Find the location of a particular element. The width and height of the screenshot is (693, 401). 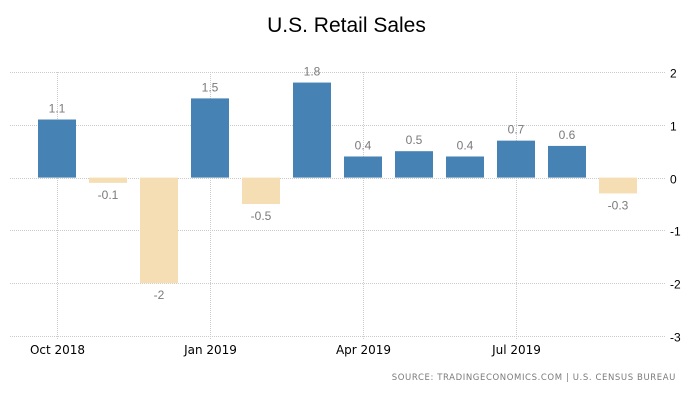

x-tick-label: Apr 2019 is located at coordinates (363, 350).